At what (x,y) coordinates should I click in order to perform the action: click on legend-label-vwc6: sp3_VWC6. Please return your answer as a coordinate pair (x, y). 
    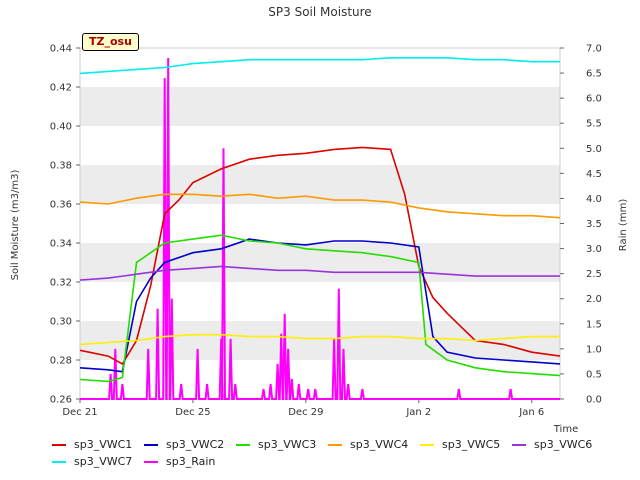
    Looking at the image, I should click on (563, 444).